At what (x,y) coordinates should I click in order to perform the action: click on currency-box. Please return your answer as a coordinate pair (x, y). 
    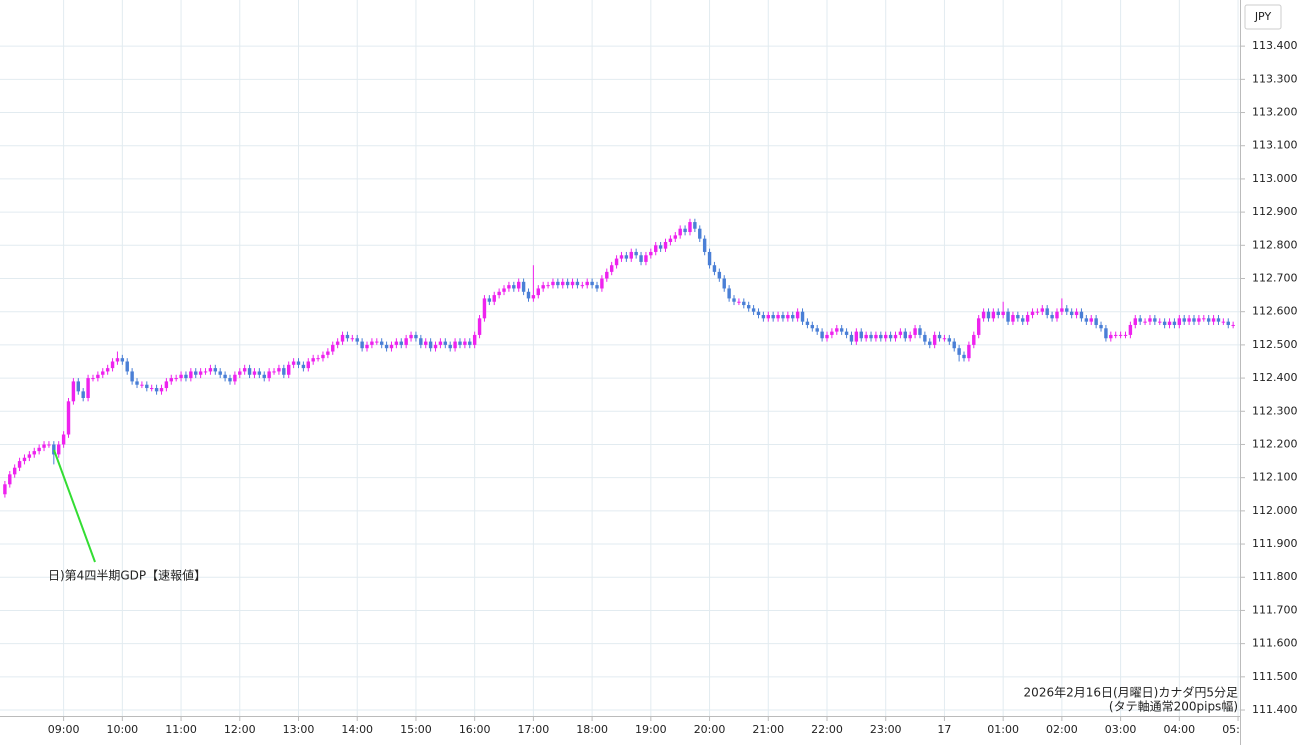
    Looking at the image, I should click on (1263, 17).